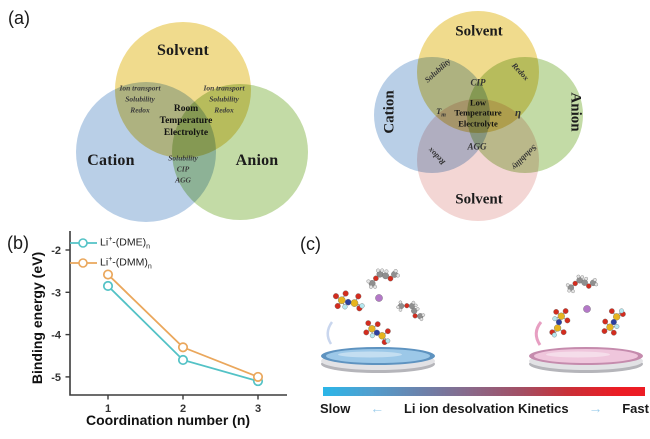  Describe the element at coordinates (83, 243) in the screenshot. I see `legend-marker-dme-icon` at that location.